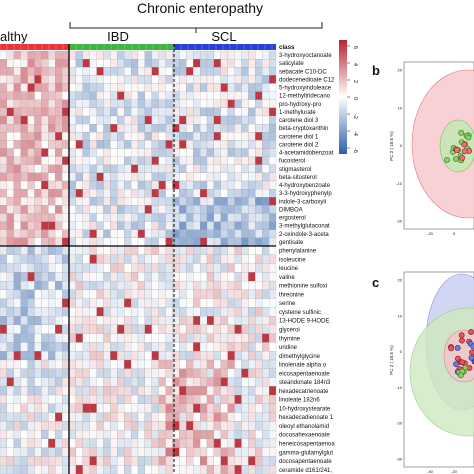 The image size is (474, 474). What do you see at coordinates (305, 383) in the screenshot?
I see `row-label: stearidonate 184n3` at bounding box center [305, 383].